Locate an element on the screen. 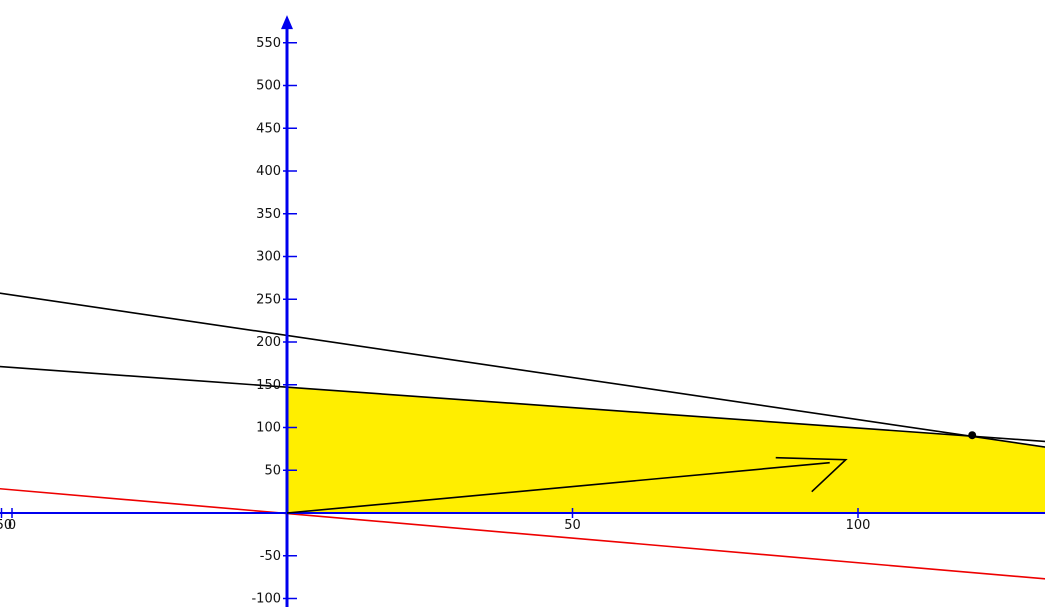  y-axis: 550 500 450 400 350 300 250 200 150 100 50 -50 -100 is located at coordinates (274, 311).